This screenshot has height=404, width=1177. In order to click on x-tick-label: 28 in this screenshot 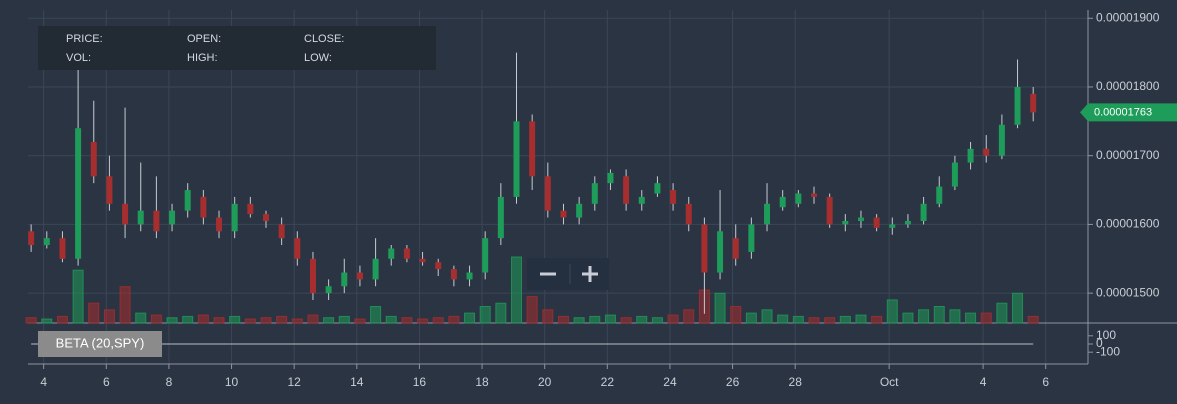, I will do `click(796, 382)`.